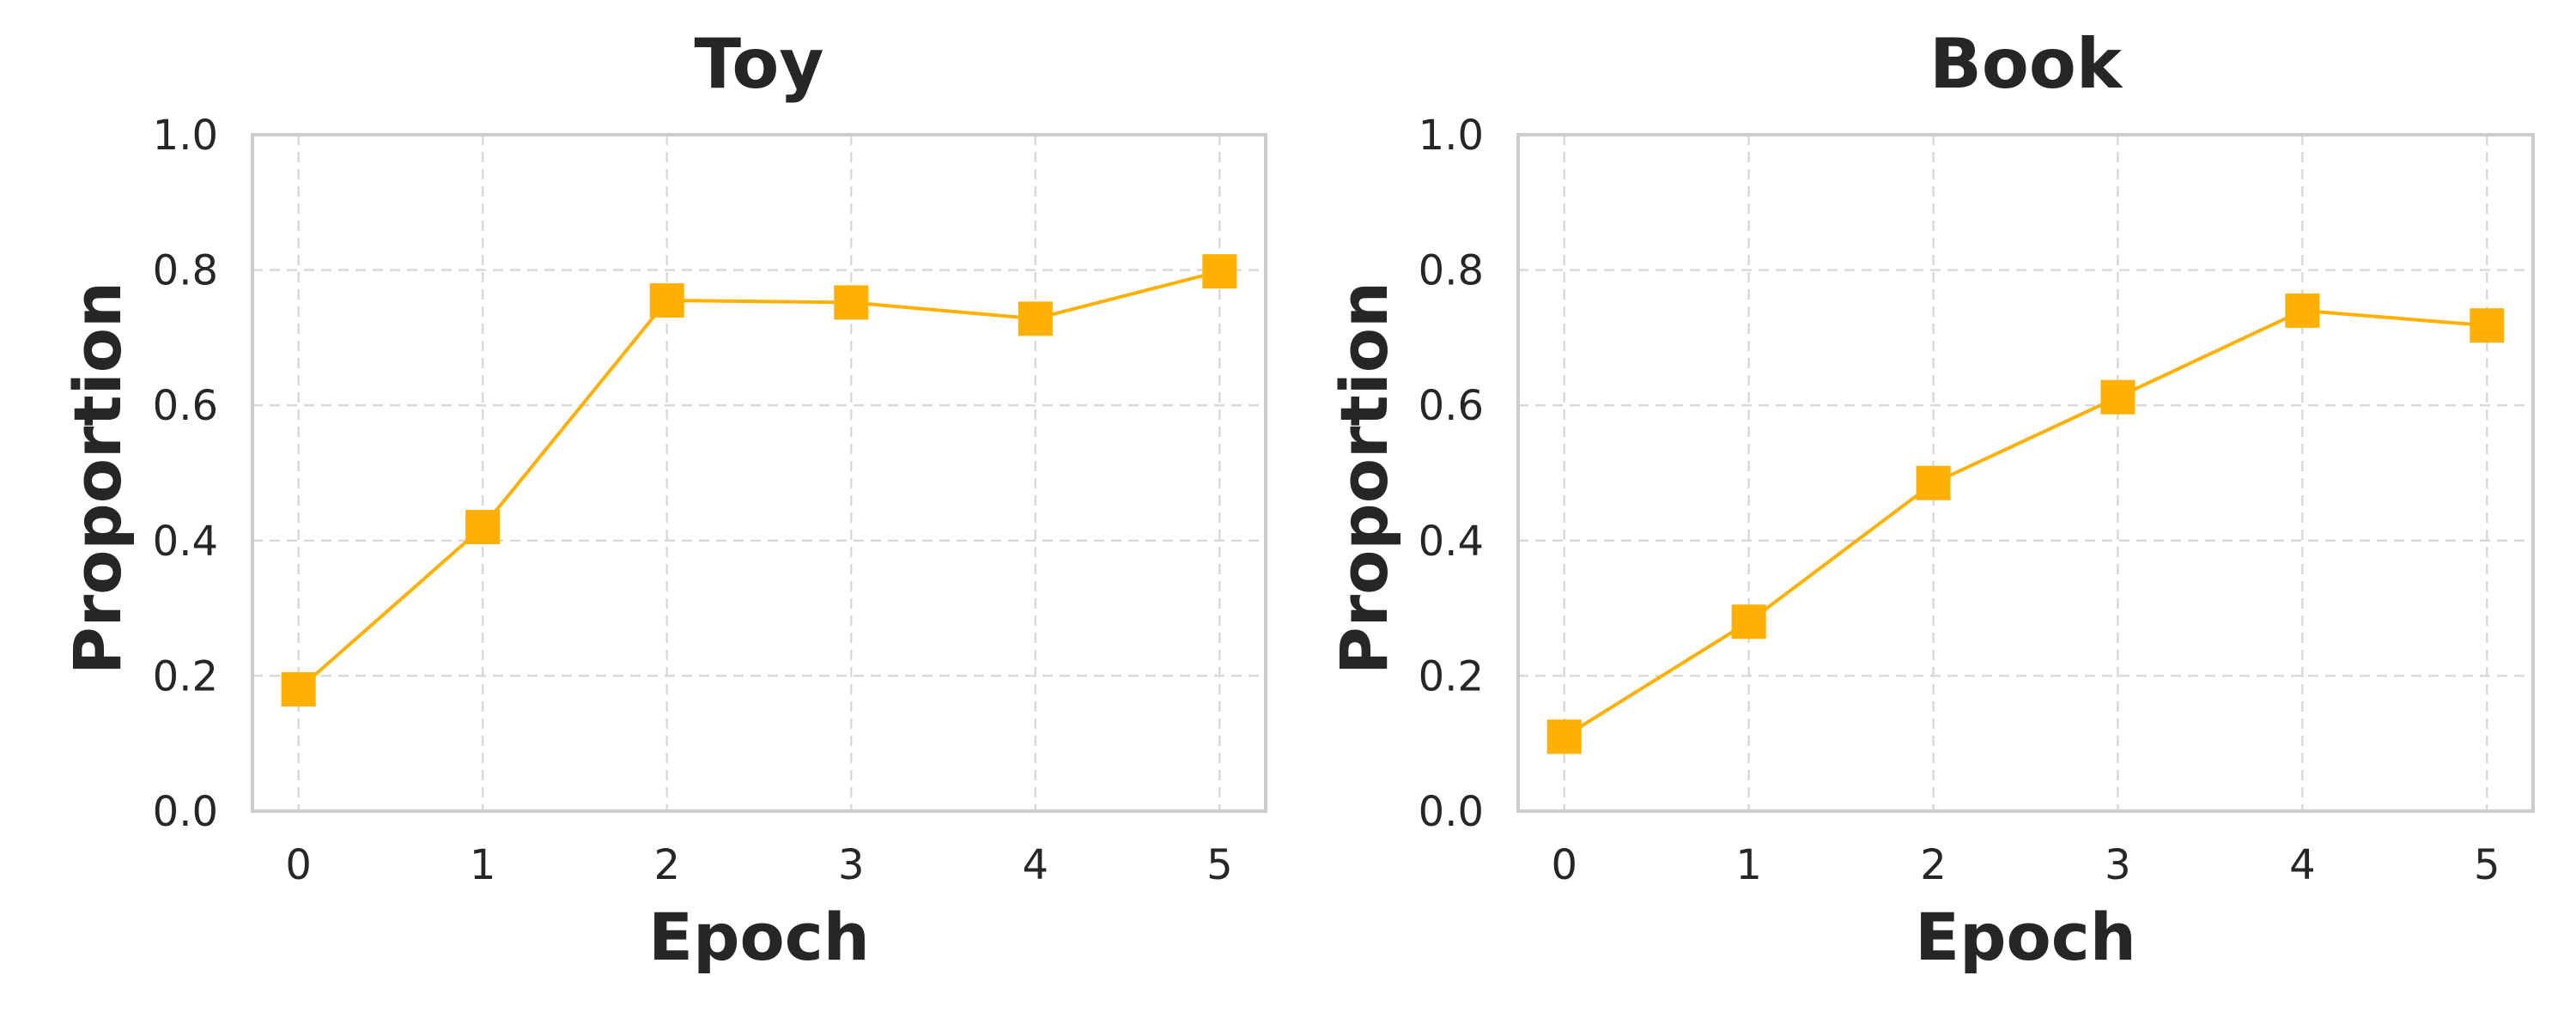 This screenshot has width=2576, height=1030. I want to click on series-line, so click(759, 480).